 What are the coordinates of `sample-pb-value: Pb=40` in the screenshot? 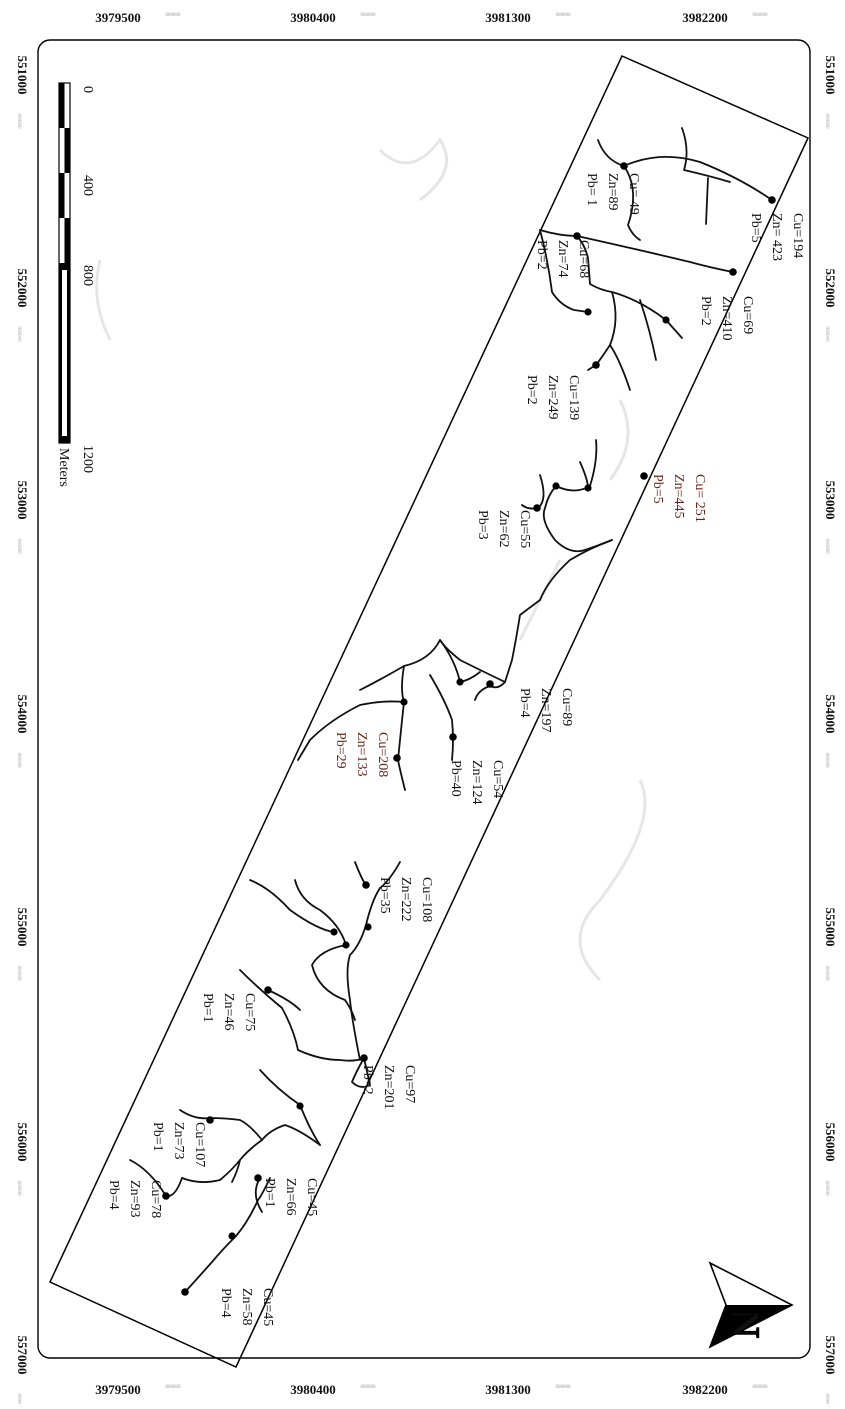 It's located at (455, 778).